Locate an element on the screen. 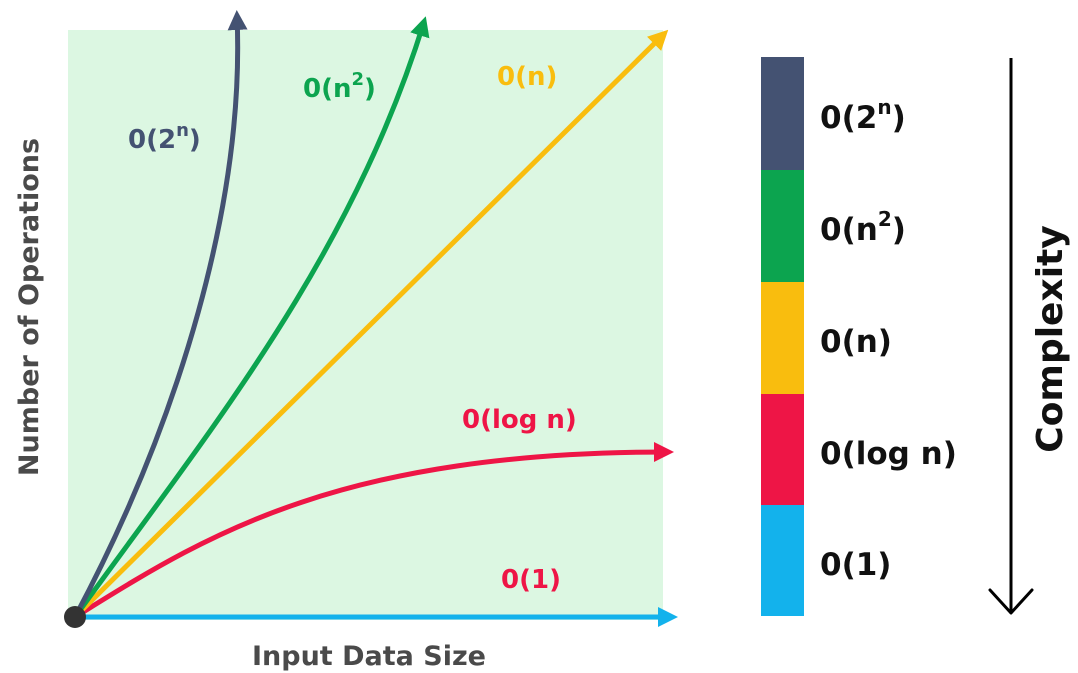 Image resolution: width=1078 pixels, height=673 pixels. constant-curve-label: 0(1) is located at coordinates (531, 580).